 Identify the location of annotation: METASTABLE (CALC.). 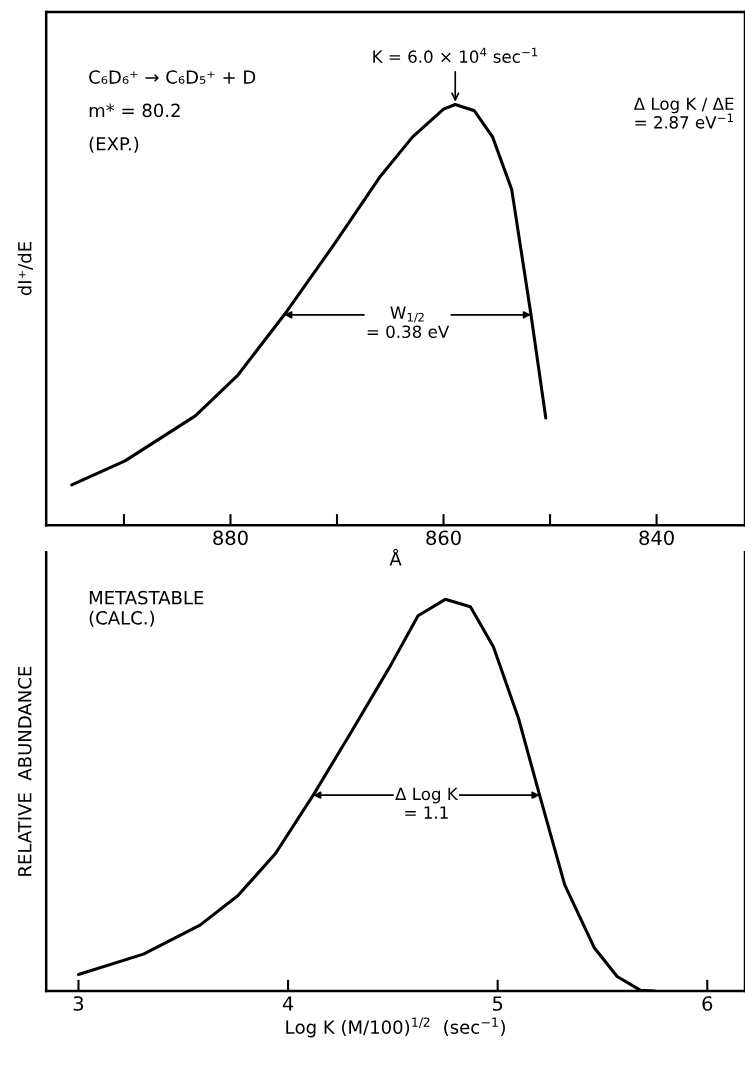
(146, 608).